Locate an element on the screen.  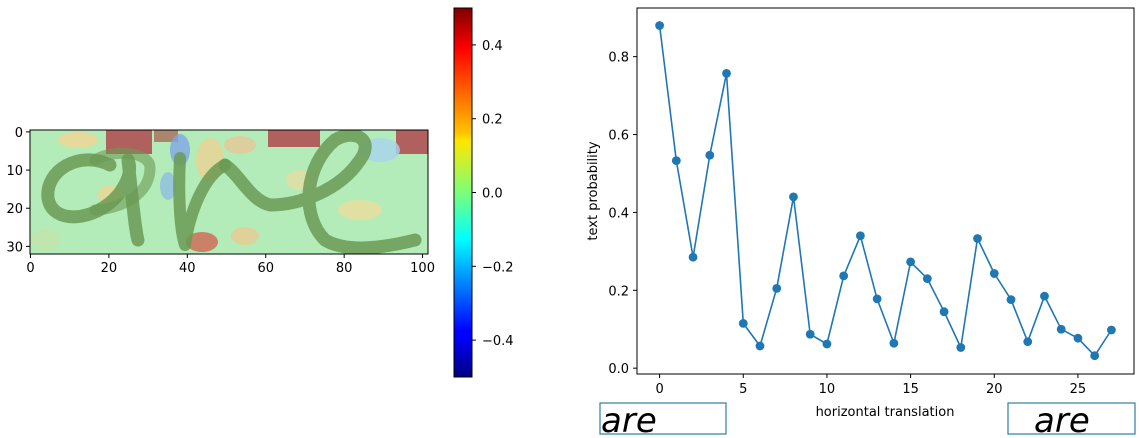
line-chart-y-axis: 0.0 0.2 0.4 0.6 0.8 is located at coordinates (622, 214).